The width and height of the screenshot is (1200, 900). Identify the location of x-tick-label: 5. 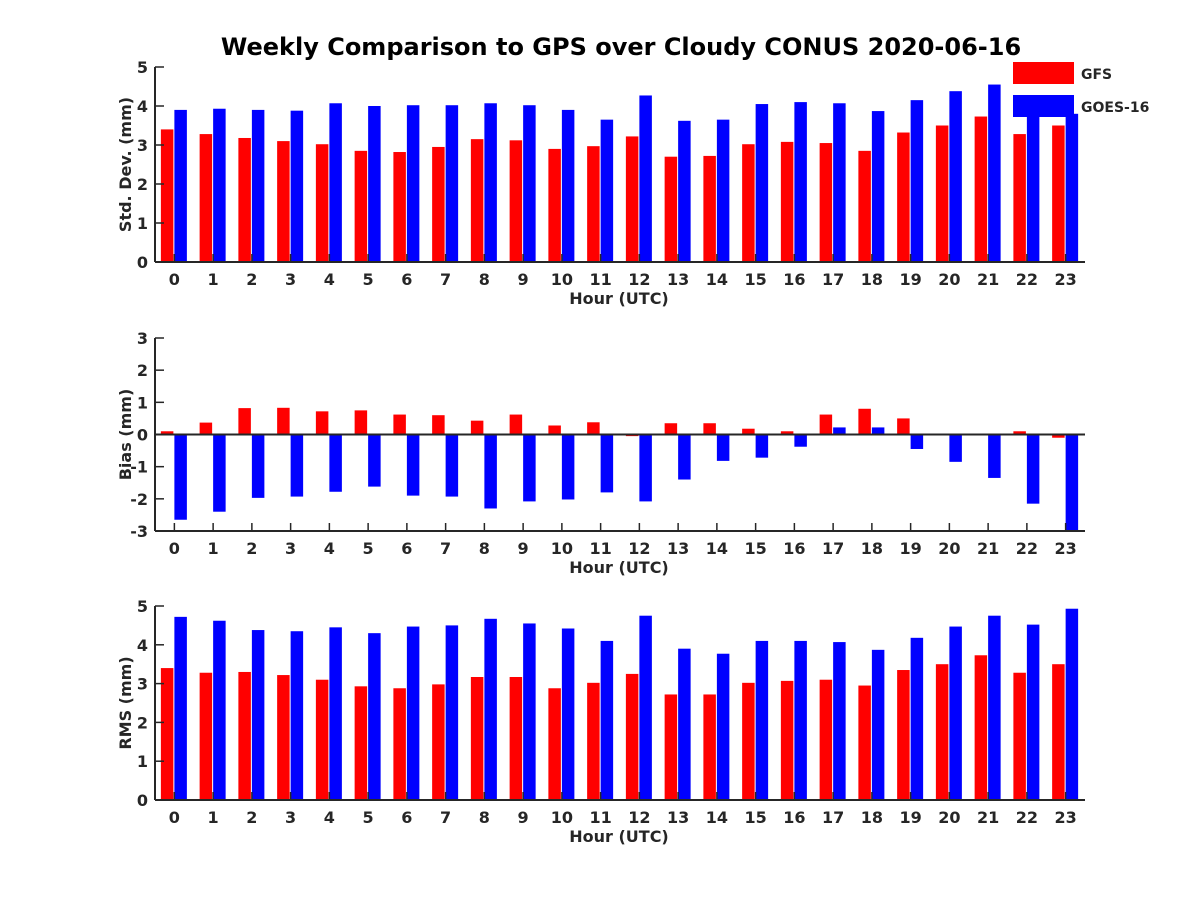
(368, 817).